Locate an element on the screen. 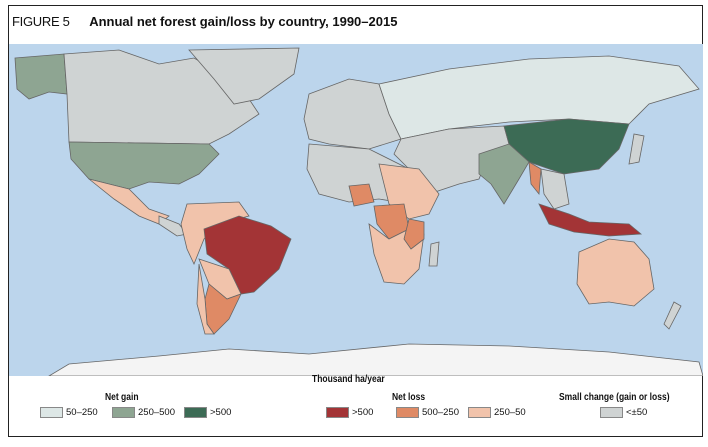 The height and width of the screenshot is (447, 708). antarctica is located at coordinates (375, 359).